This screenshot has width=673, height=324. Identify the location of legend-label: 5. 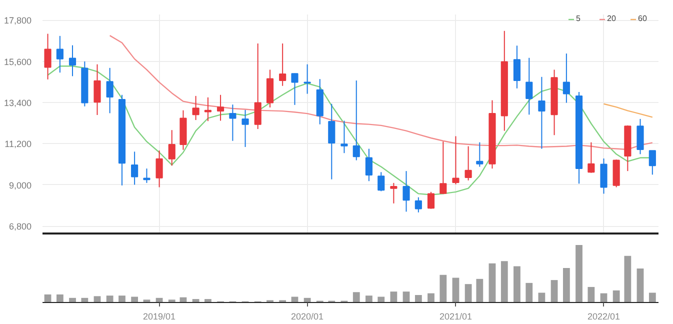
(579, 18).